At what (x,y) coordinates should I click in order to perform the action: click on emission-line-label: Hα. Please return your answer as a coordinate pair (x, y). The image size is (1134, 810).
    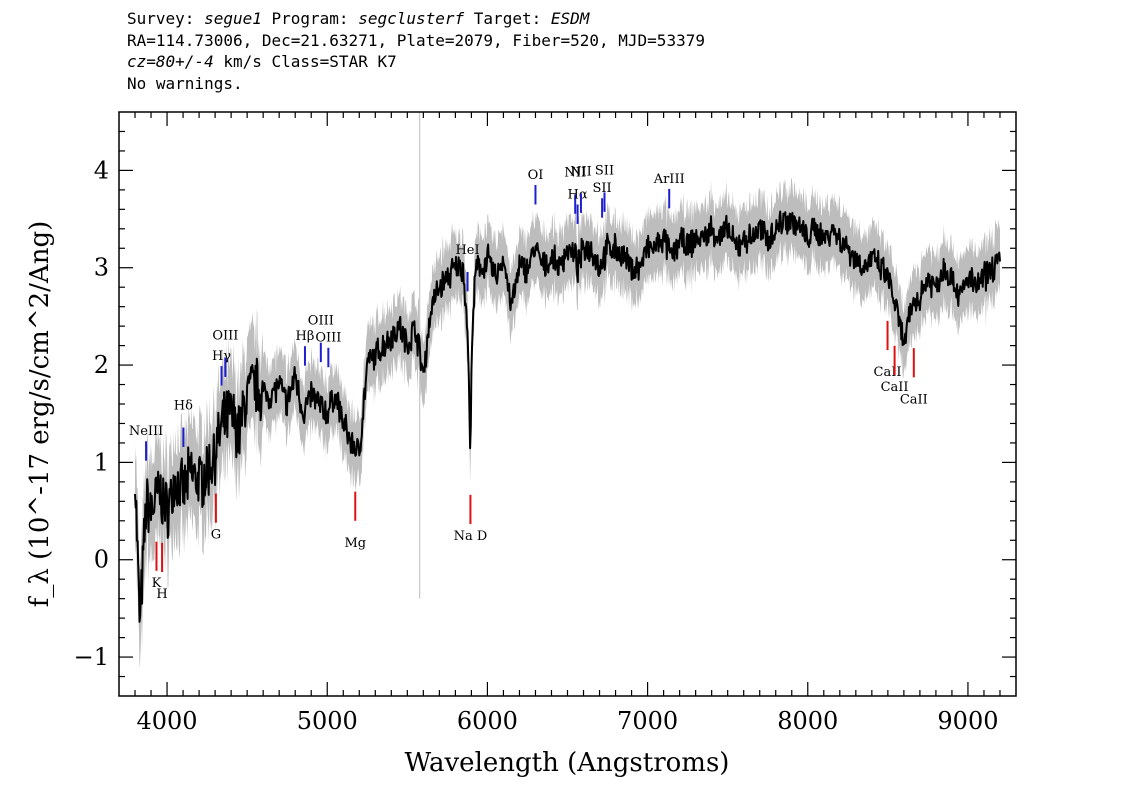
    Looking at the image, I should click on (578, 194).